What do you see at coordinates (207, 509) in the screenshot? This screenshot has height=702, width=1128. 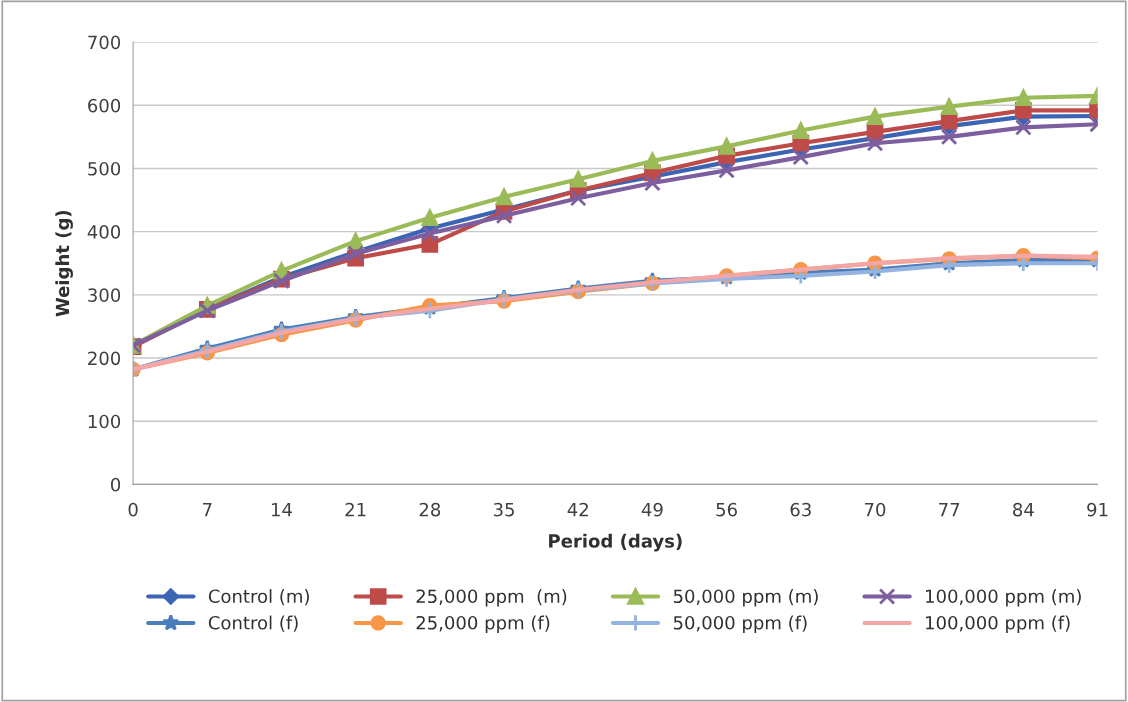 I see `x-tick-label: 7` at bounding box center [207, 509].